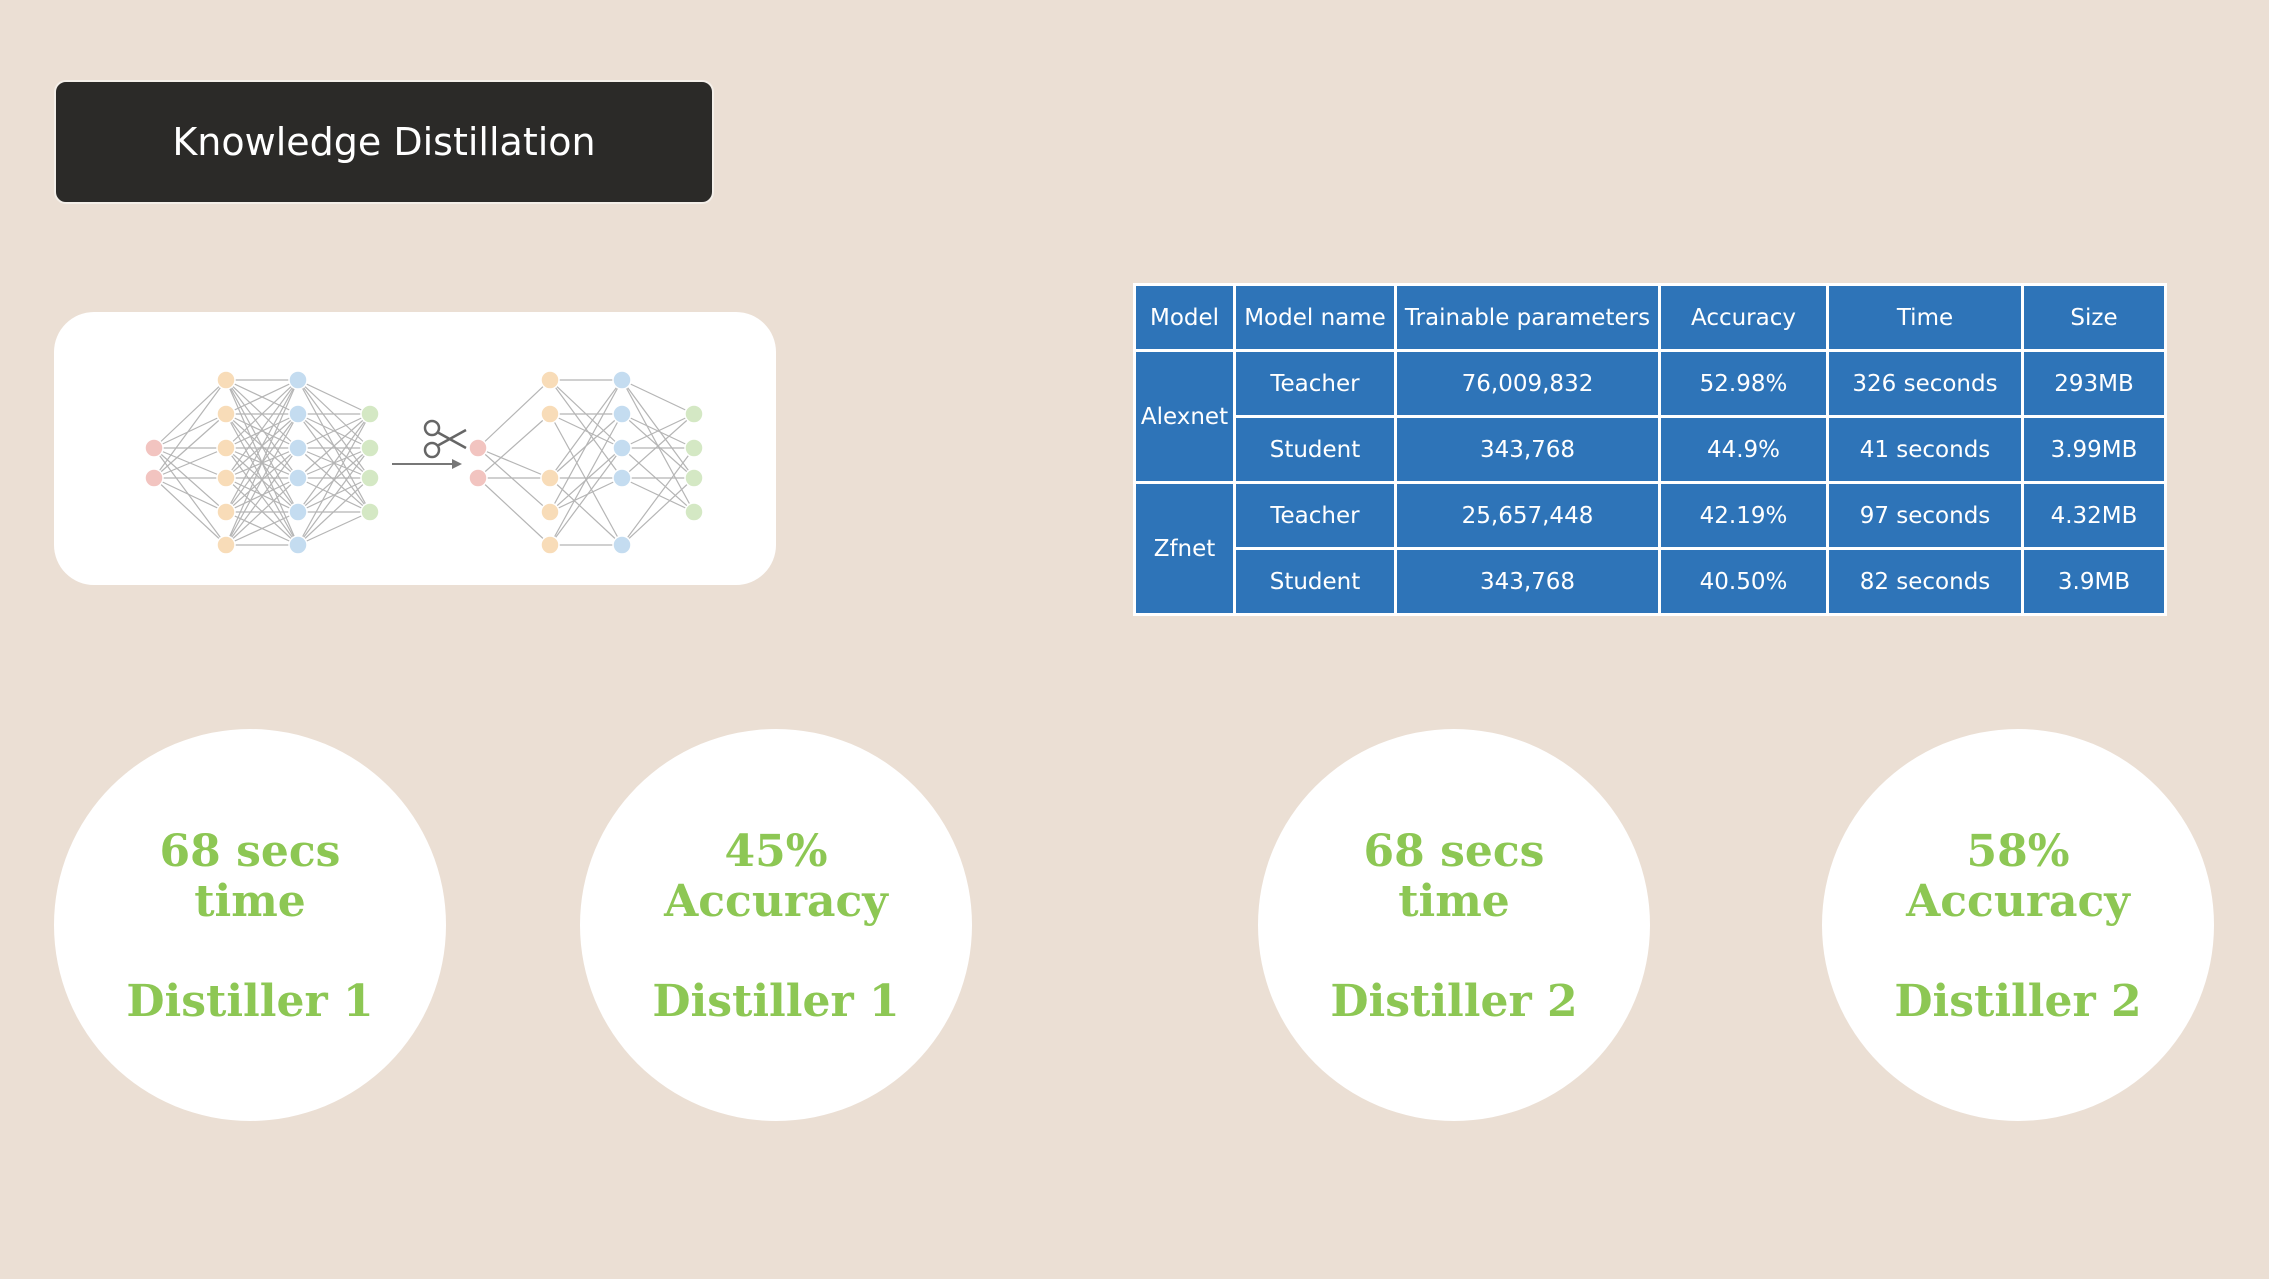 Image resolution: width=2269 pixels, height=1279 pixels. Describe the element at coordinates (1184, 416) in the screenshot. I see `model-cell-alexnet: Alexnet` at that location.